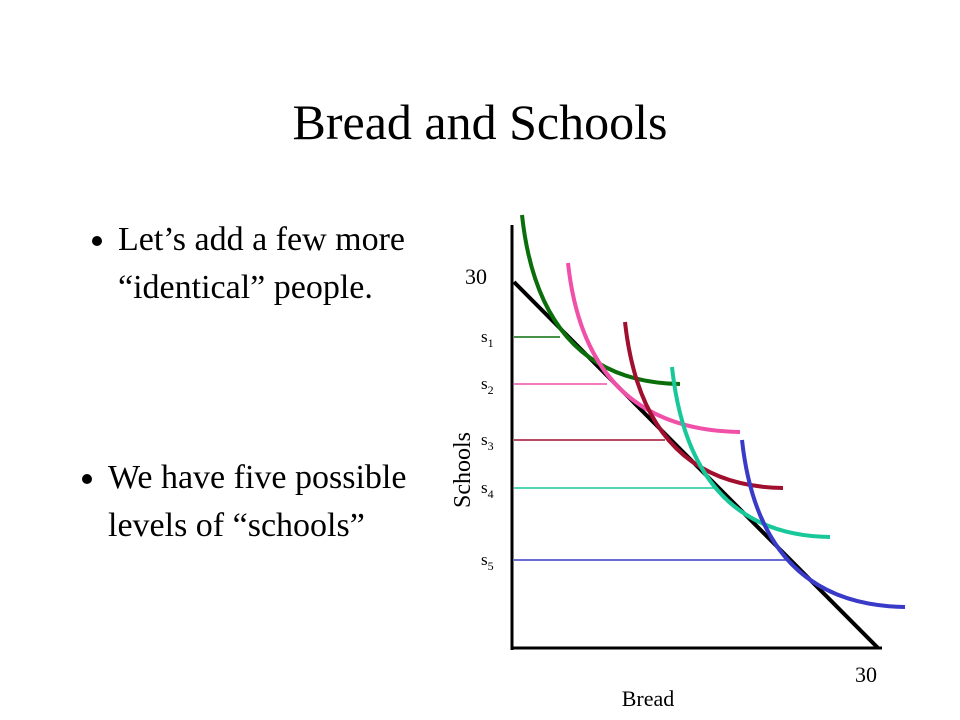 Image resolution: width=960 pixels, height=720 pixels. I want to click on level-label: s1, so click(487, 338).